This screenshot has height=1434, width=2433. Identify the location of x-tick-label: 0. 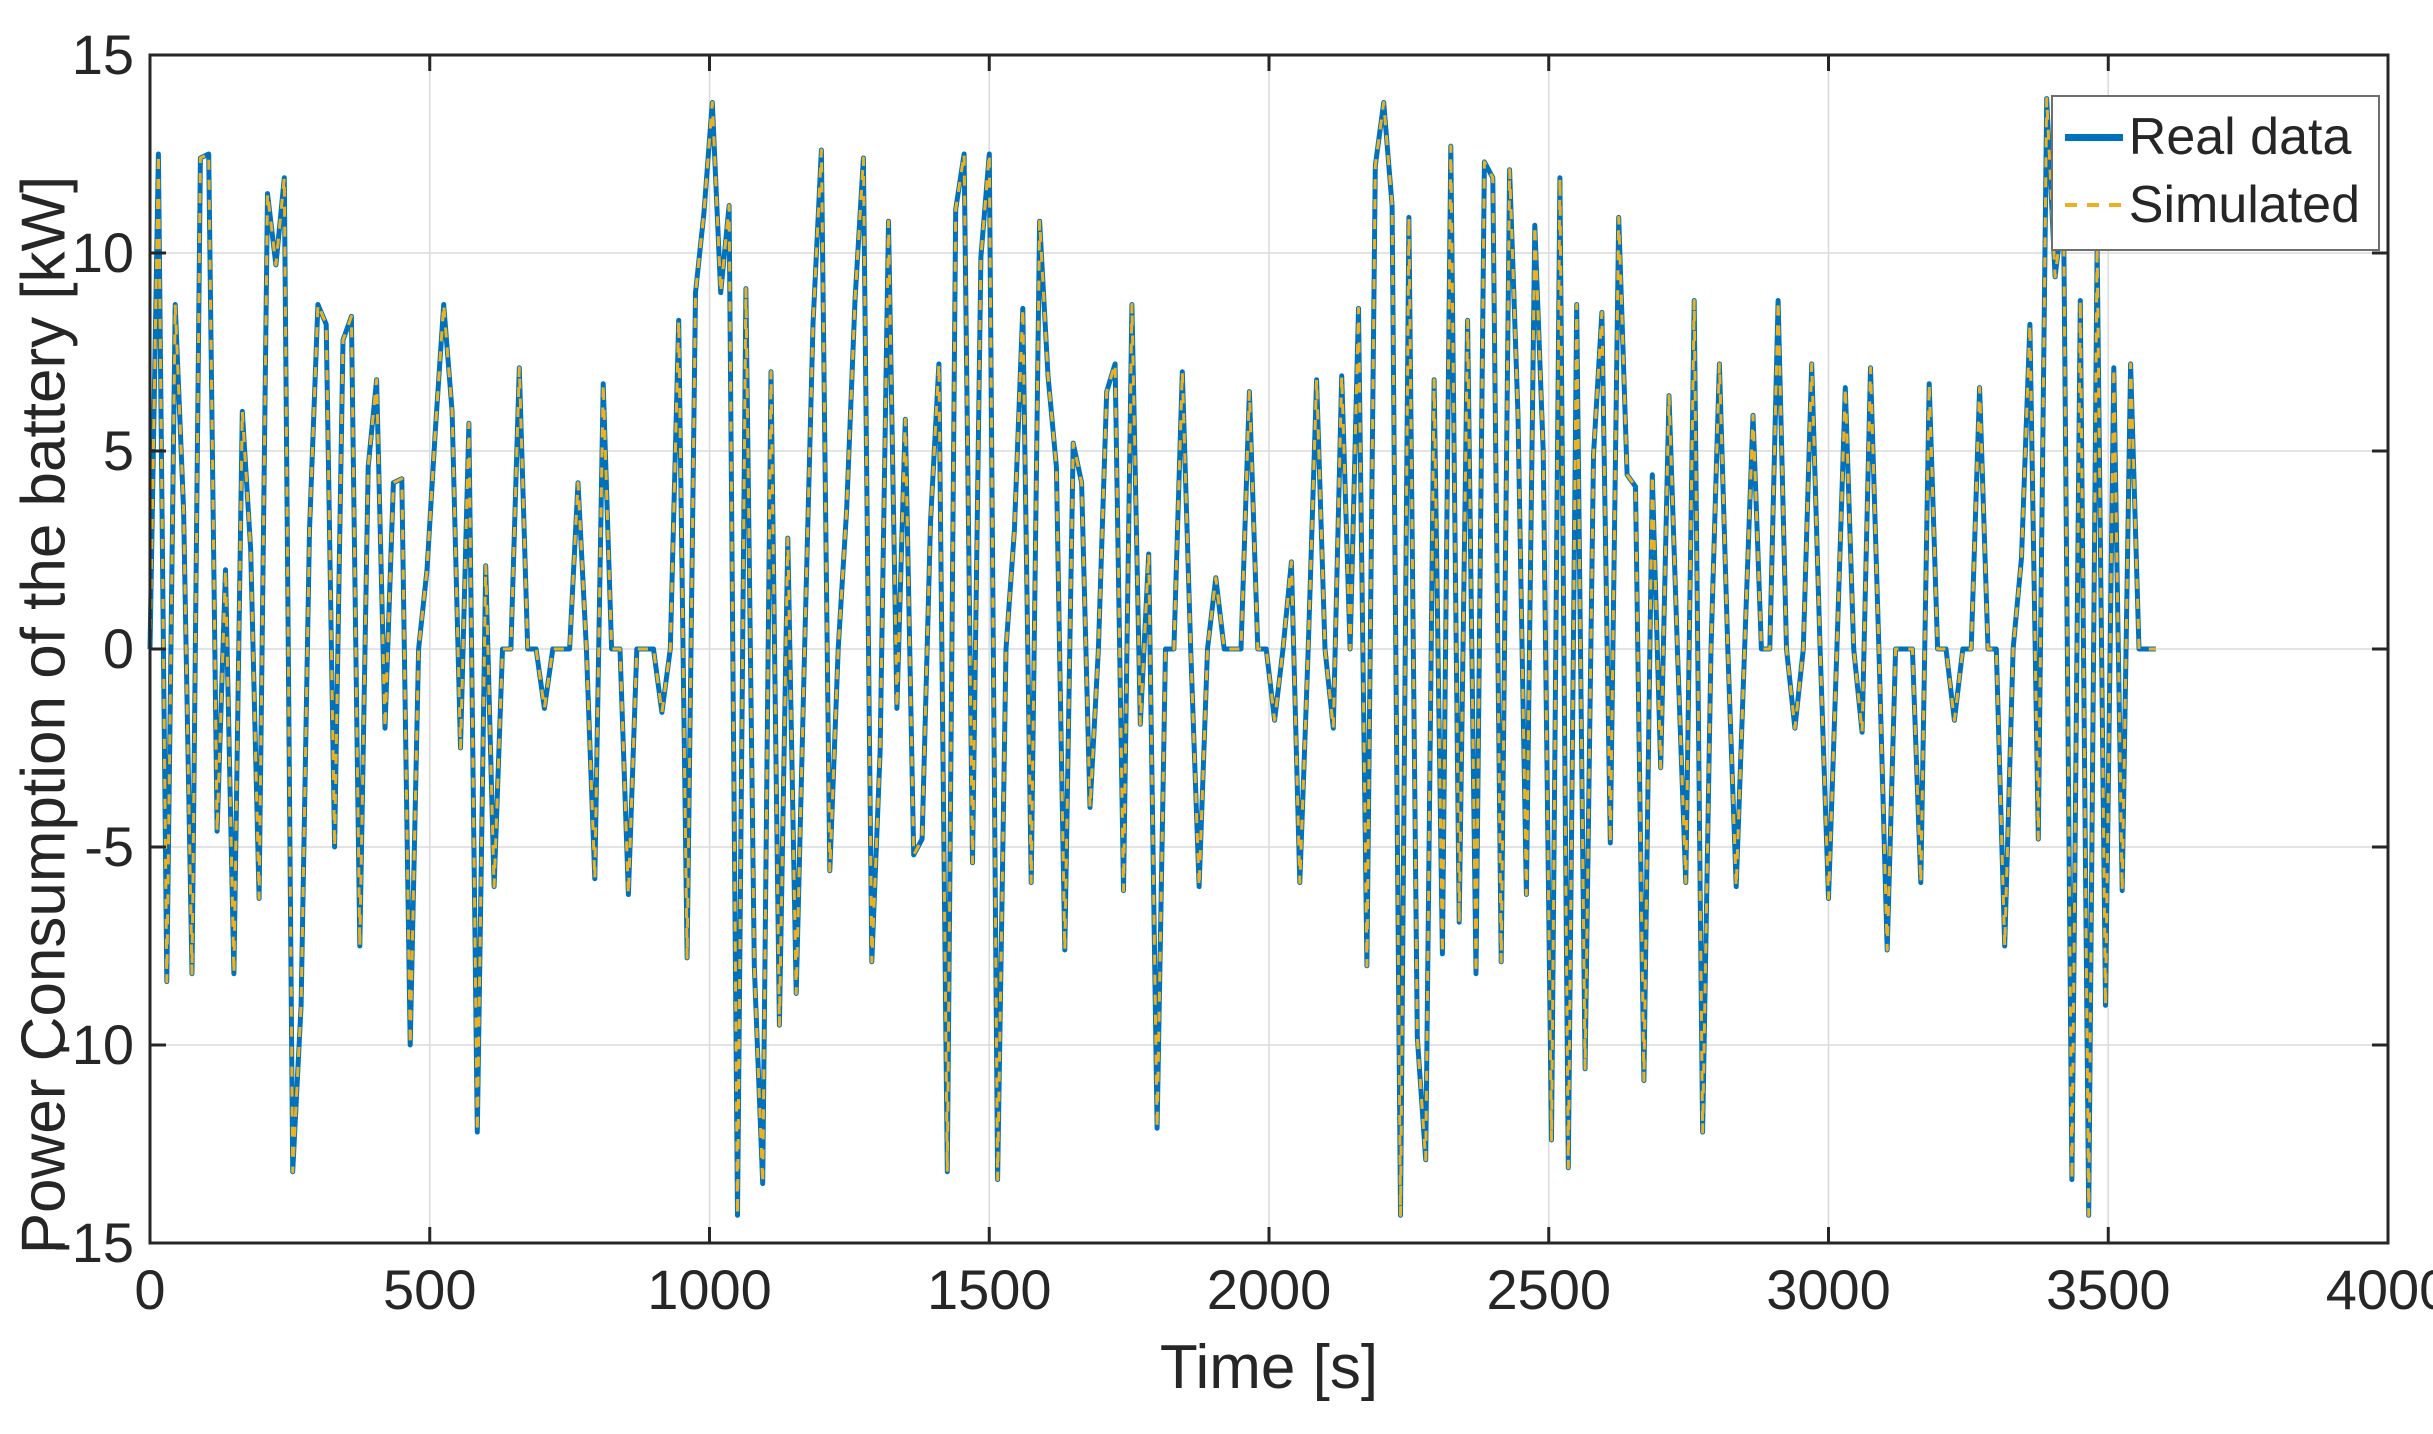
(149, 1289).